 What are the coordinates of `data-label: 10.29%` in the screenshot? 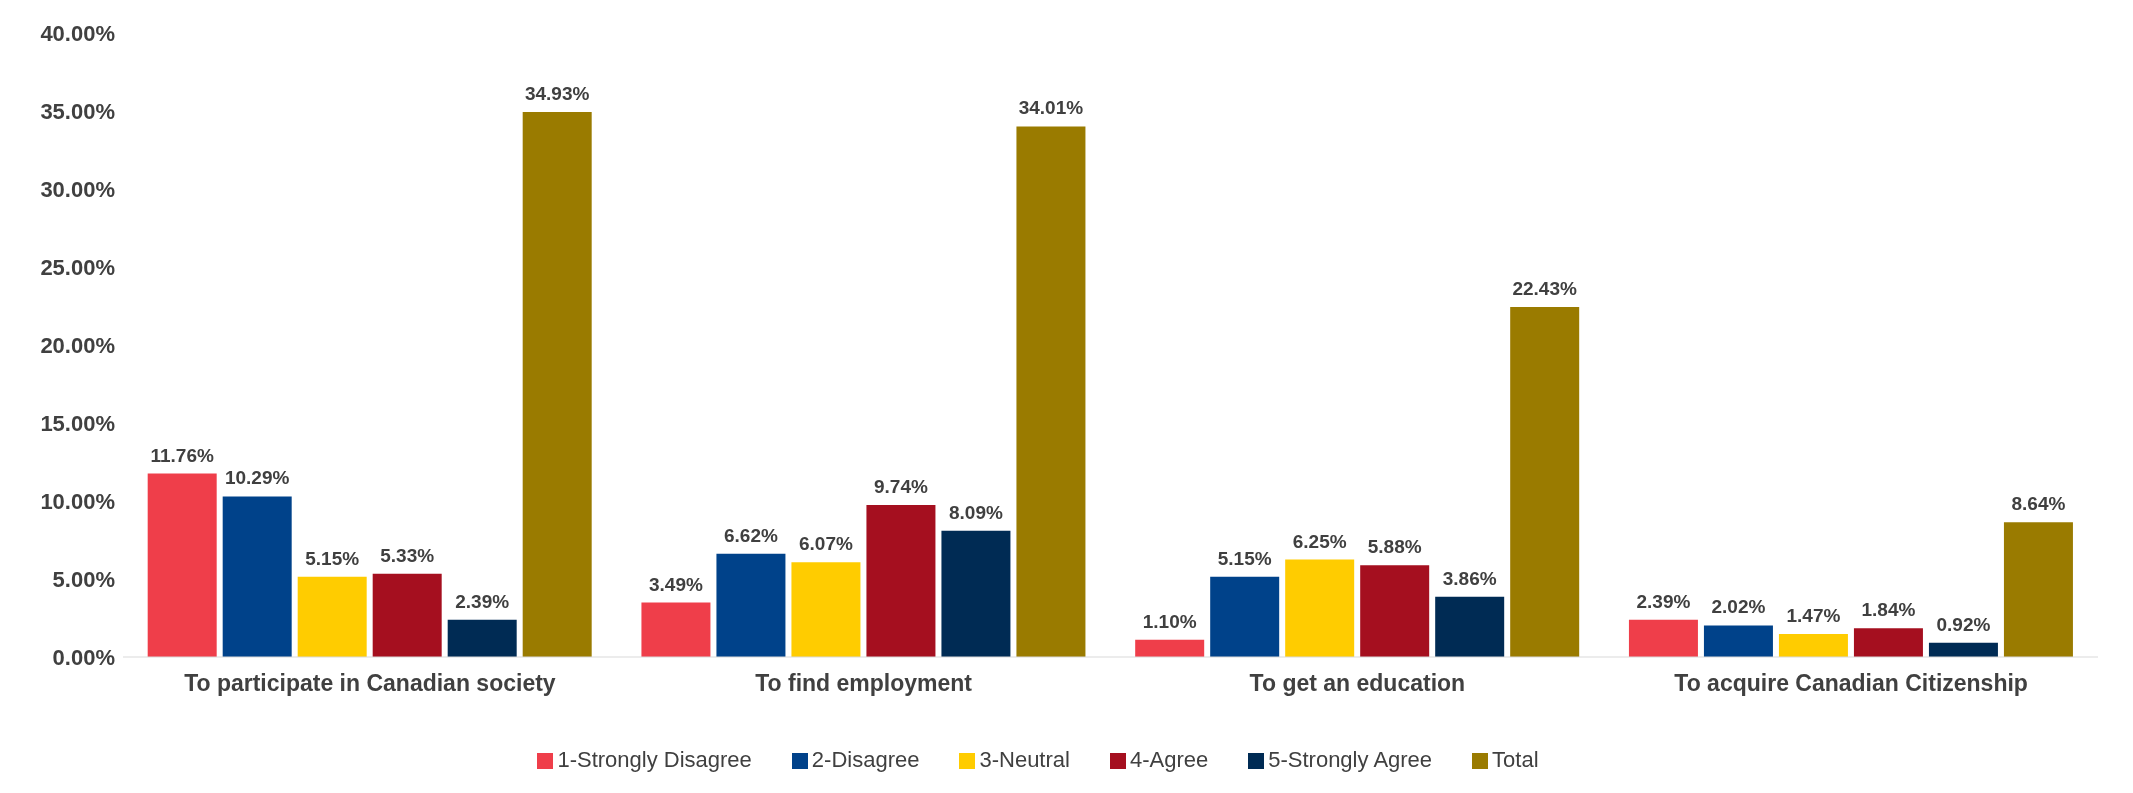 It's located at (257, 478).